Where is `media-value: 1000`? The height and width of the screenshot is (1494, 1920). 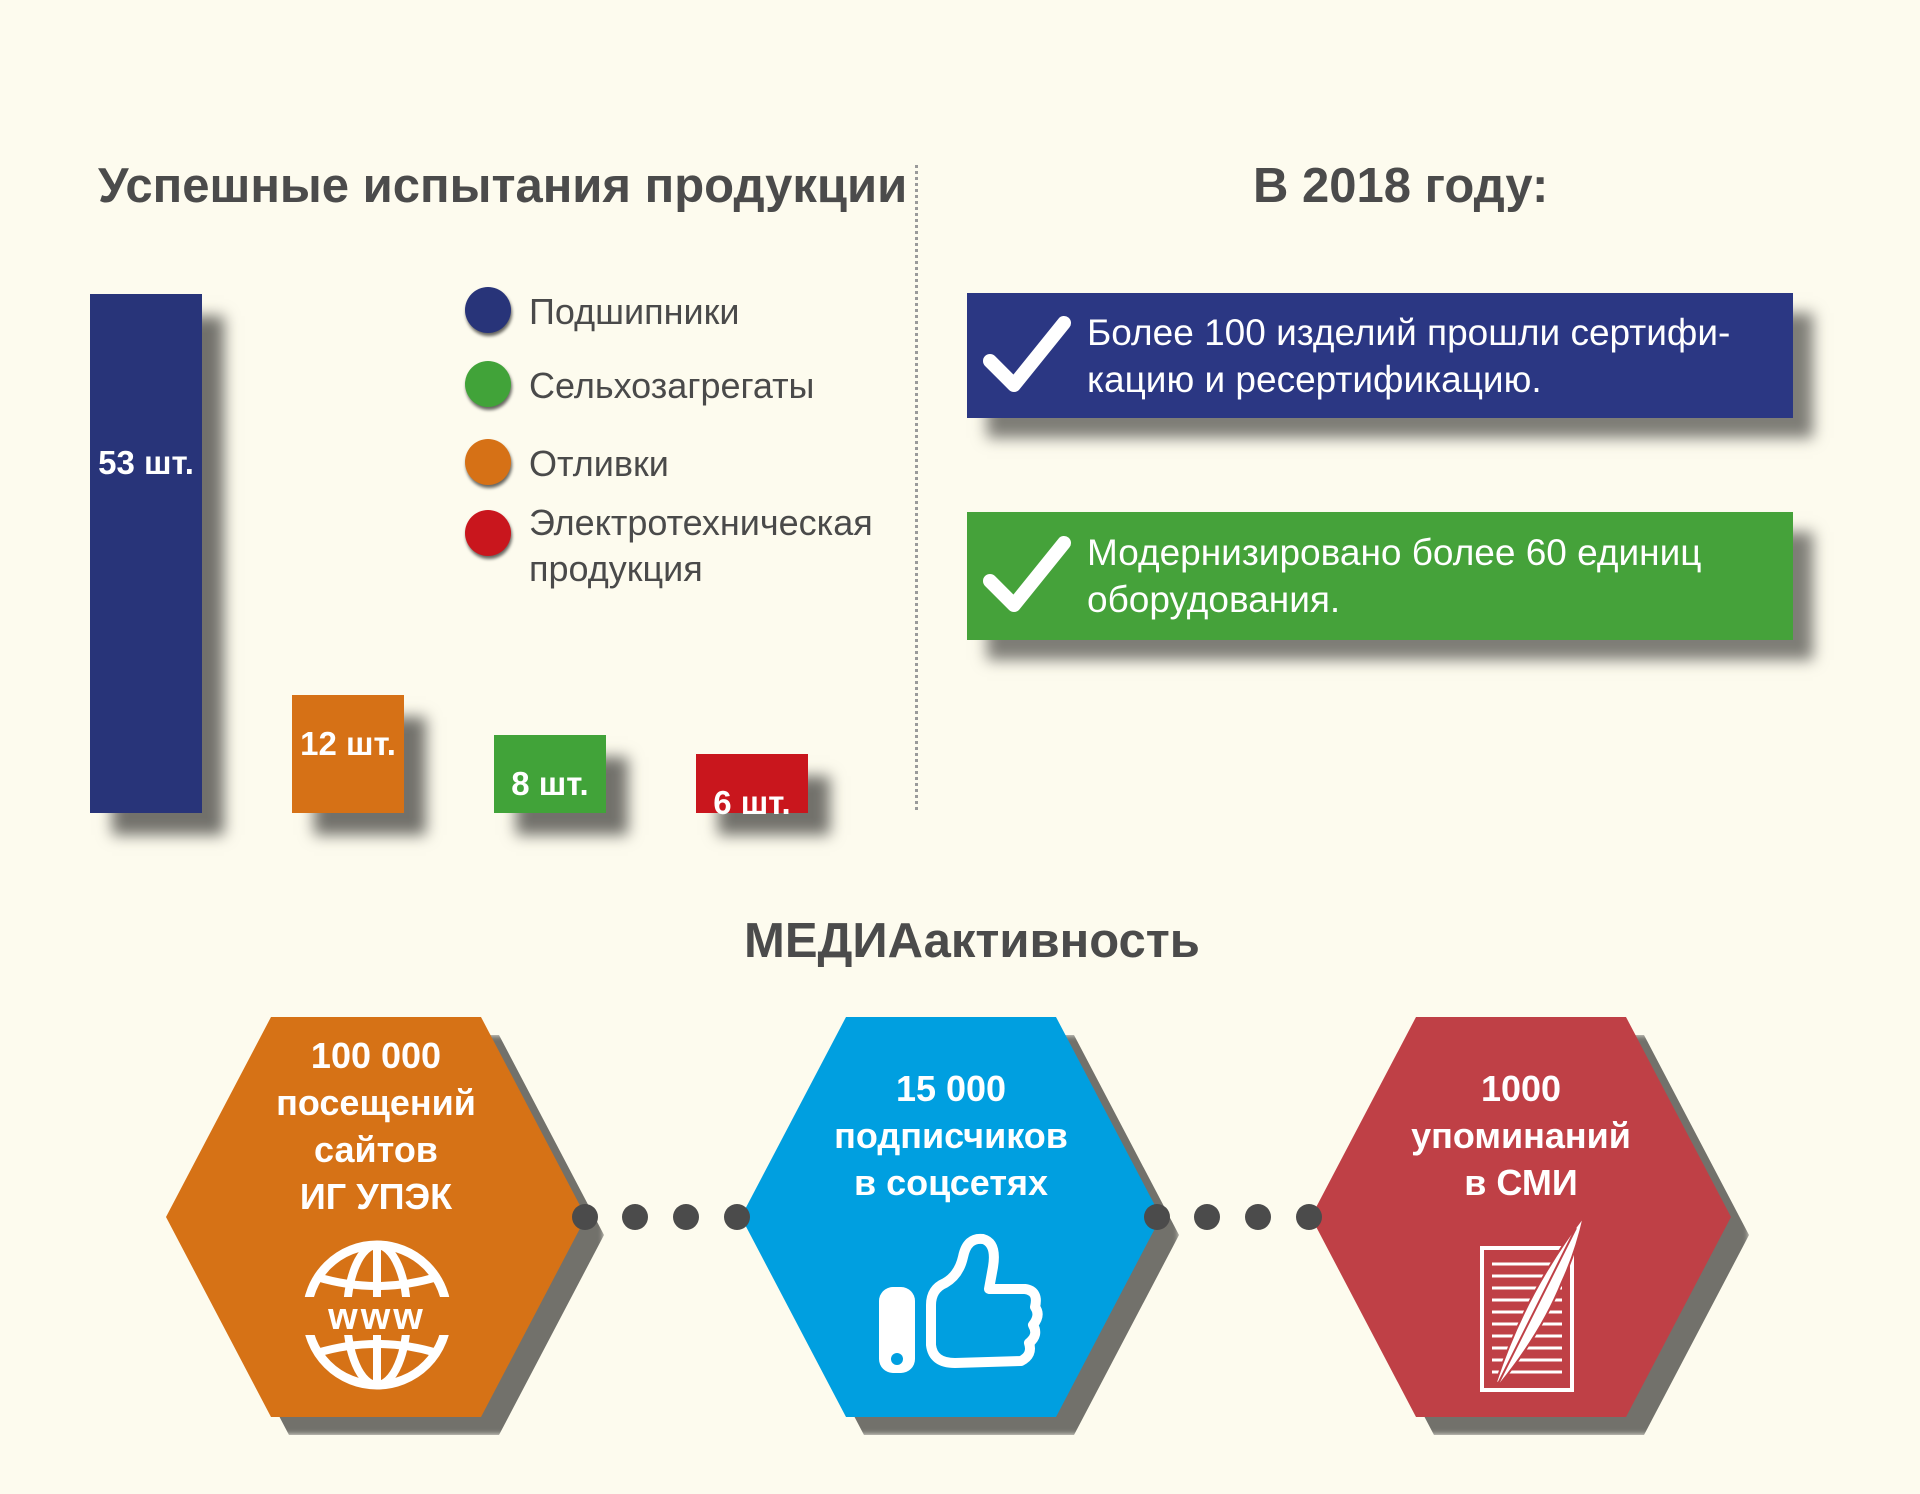 media-value: 1000 is located at coordinates (1521, 1088).